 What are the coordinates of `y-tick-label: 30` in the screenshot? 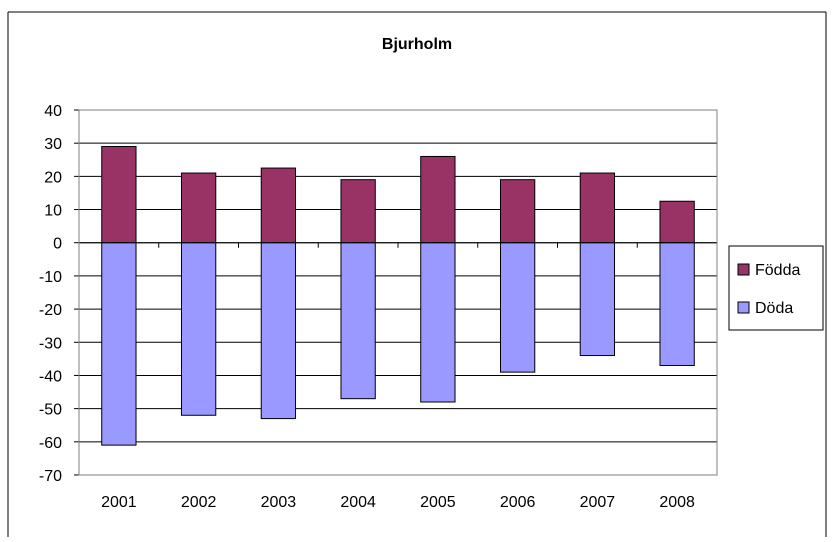 It's located at (53, 144).